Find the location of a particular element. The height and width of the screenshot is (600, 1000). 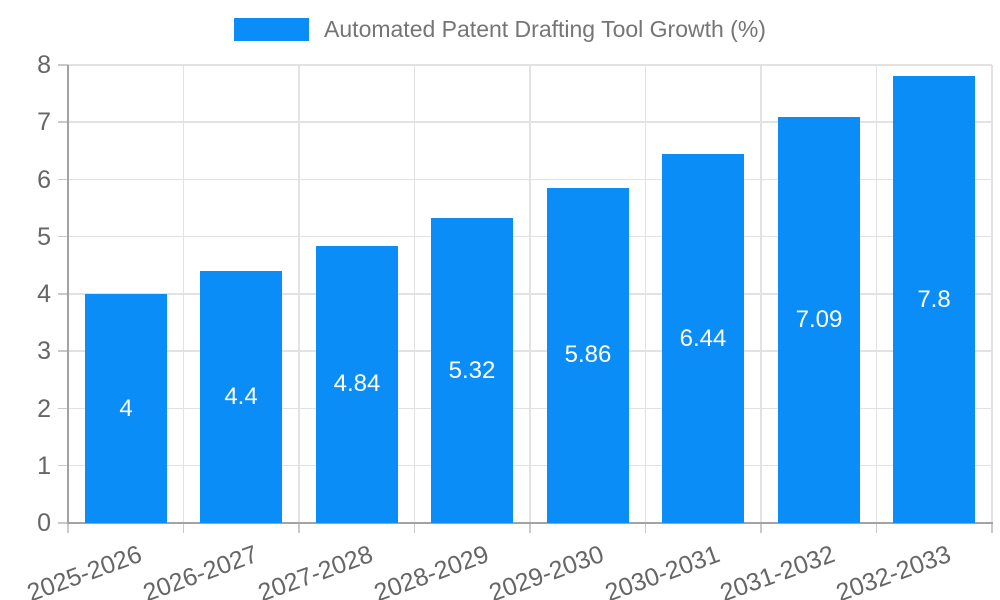

y-axis-line is located at coordinates (68, 294).